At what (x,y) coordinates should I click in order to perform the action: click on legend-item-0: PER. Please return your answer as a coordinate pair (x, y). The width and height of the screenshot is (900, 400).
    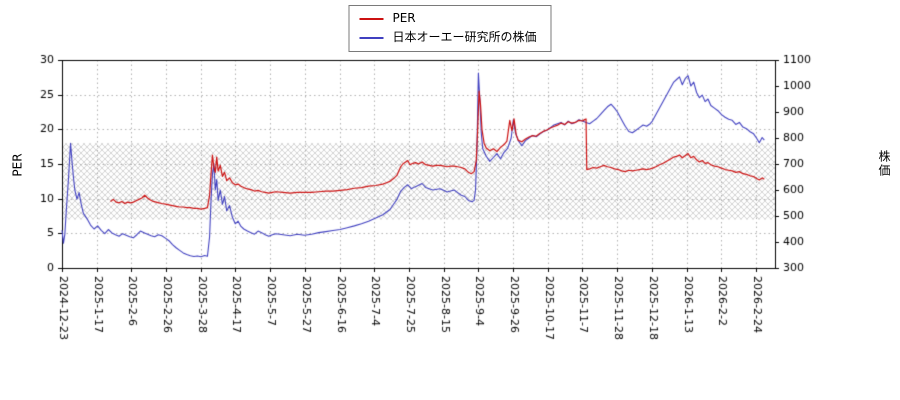
    Looking at the image, I should click on (447, 18).